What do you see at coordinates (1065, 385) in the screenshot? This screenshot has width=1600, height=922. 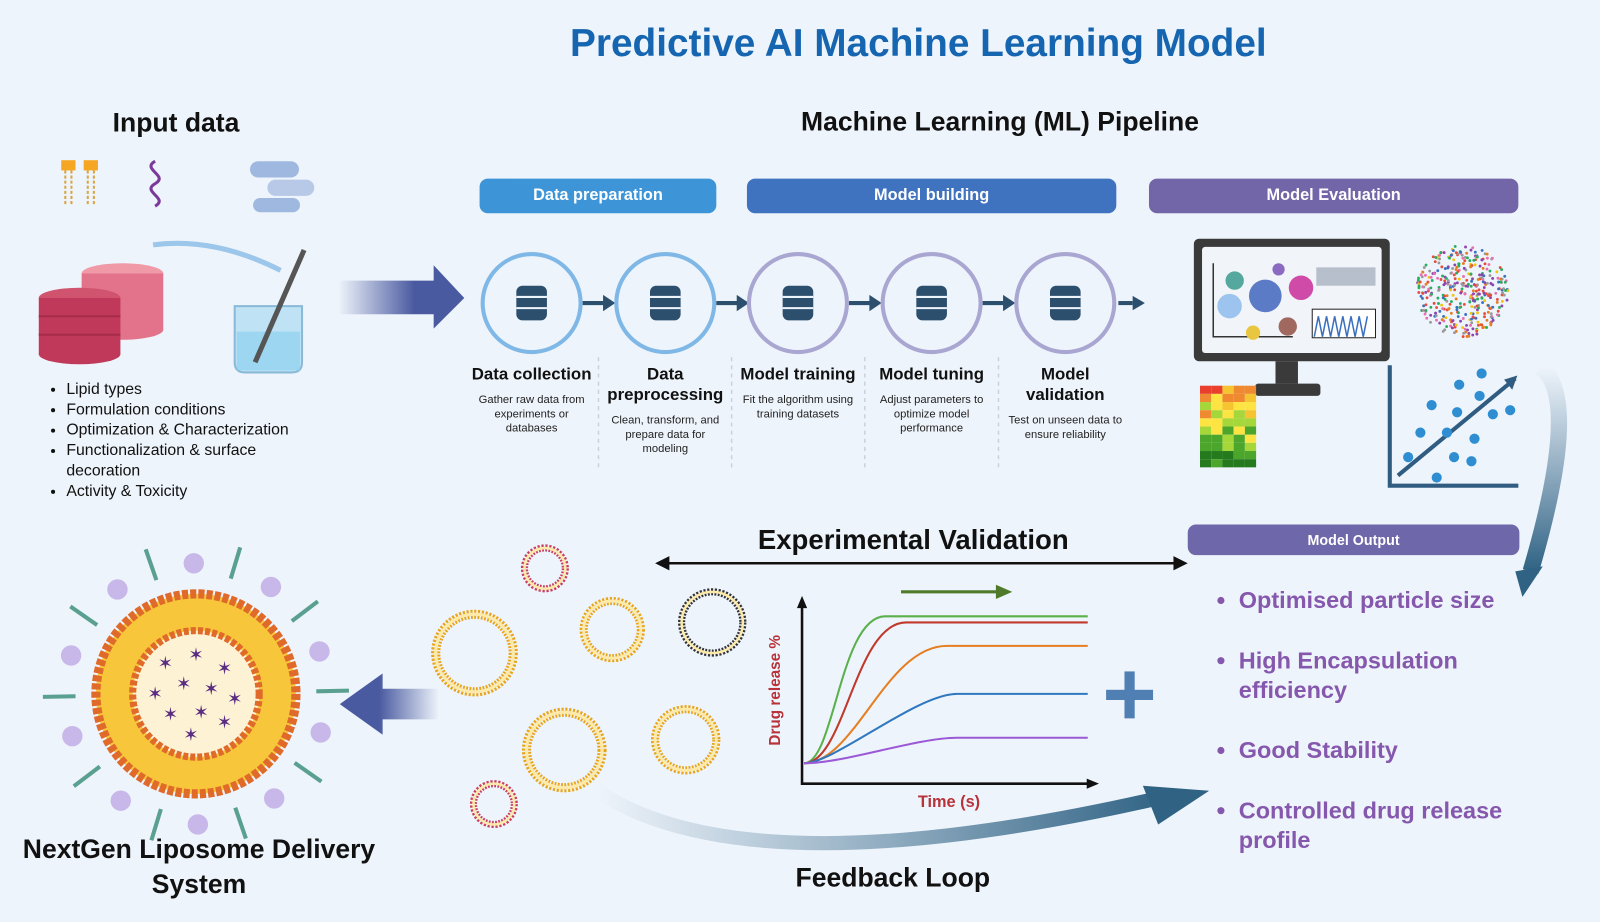 I see `step-name: Model validation` at bounding box center [1065, 385].